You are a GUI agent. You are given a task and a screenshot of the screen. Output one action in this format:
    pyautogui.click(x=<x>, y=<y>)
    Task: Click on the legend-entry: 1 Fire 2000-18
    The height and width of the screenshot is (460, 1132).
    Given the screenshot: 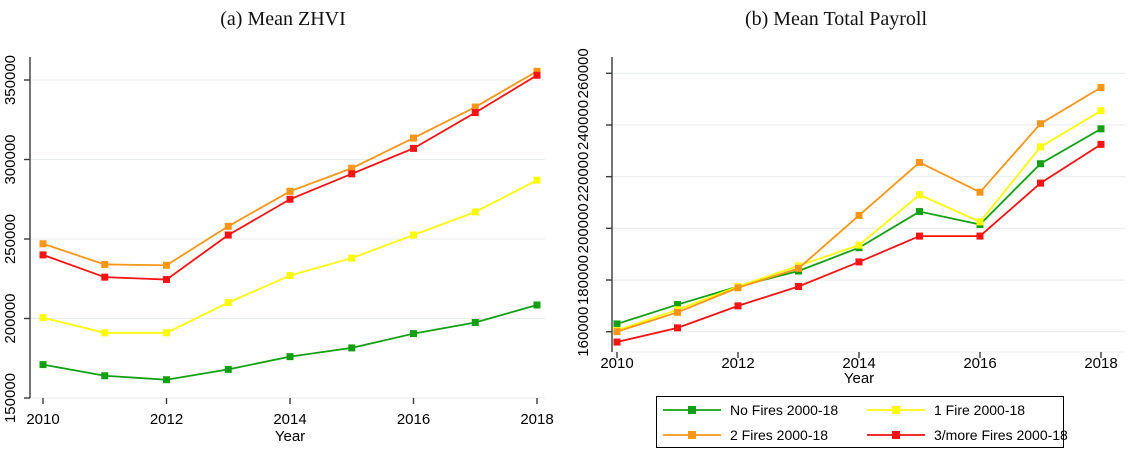 What is the action you would take?
    pyautogui.click(x=964, y=410)
    